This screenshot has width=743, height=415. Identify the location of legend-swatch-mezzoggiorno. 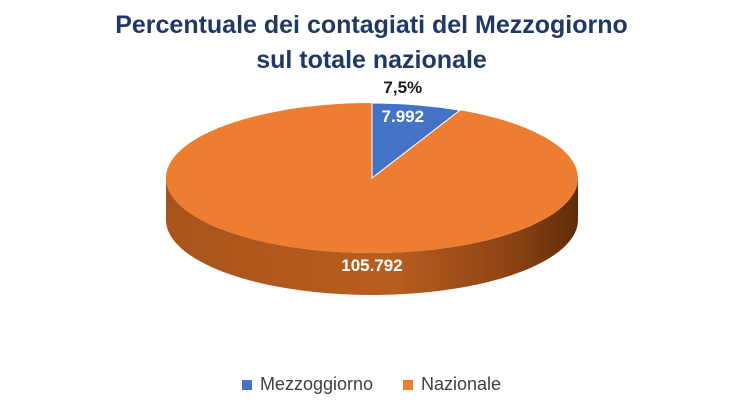
(246, 384).